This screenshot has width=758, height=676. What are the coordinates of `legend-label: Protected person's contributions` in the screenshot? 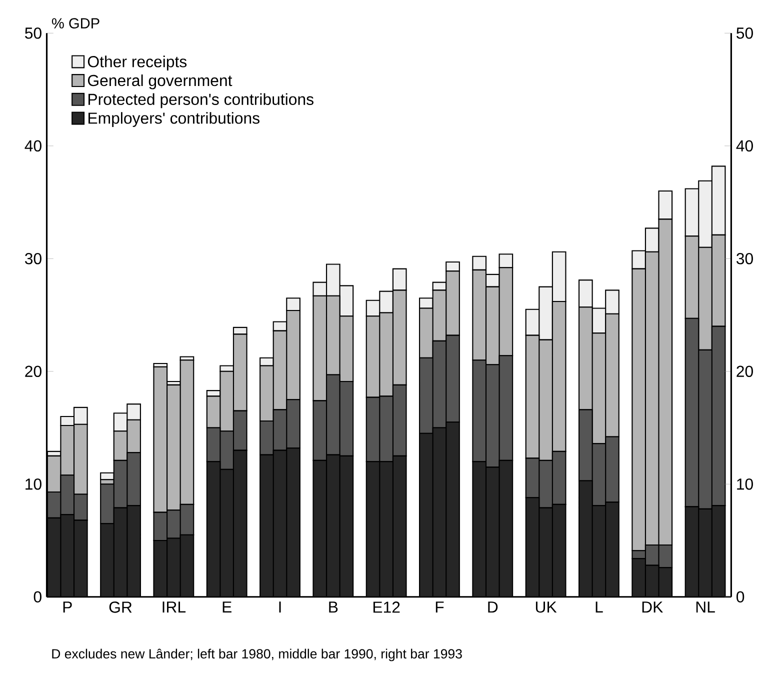 It's located at (201, 100).